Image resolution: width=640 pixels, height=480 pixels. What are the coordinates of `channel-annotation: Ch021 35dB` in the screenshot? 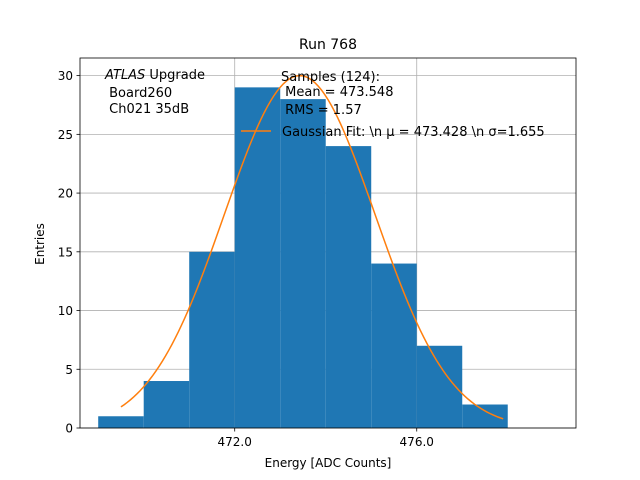 It's located at (147, 109).